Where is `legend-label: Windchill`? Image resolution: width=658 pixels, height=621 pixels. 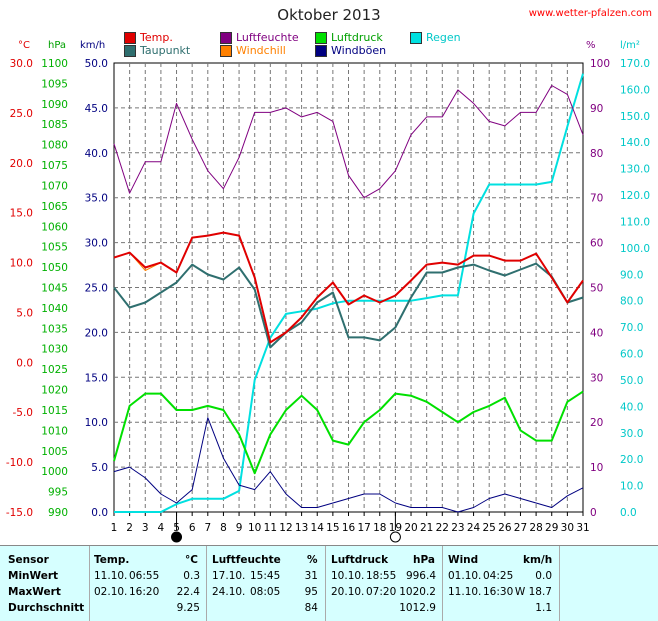
legend-label: Windchill is located at coordinates (261, 50).